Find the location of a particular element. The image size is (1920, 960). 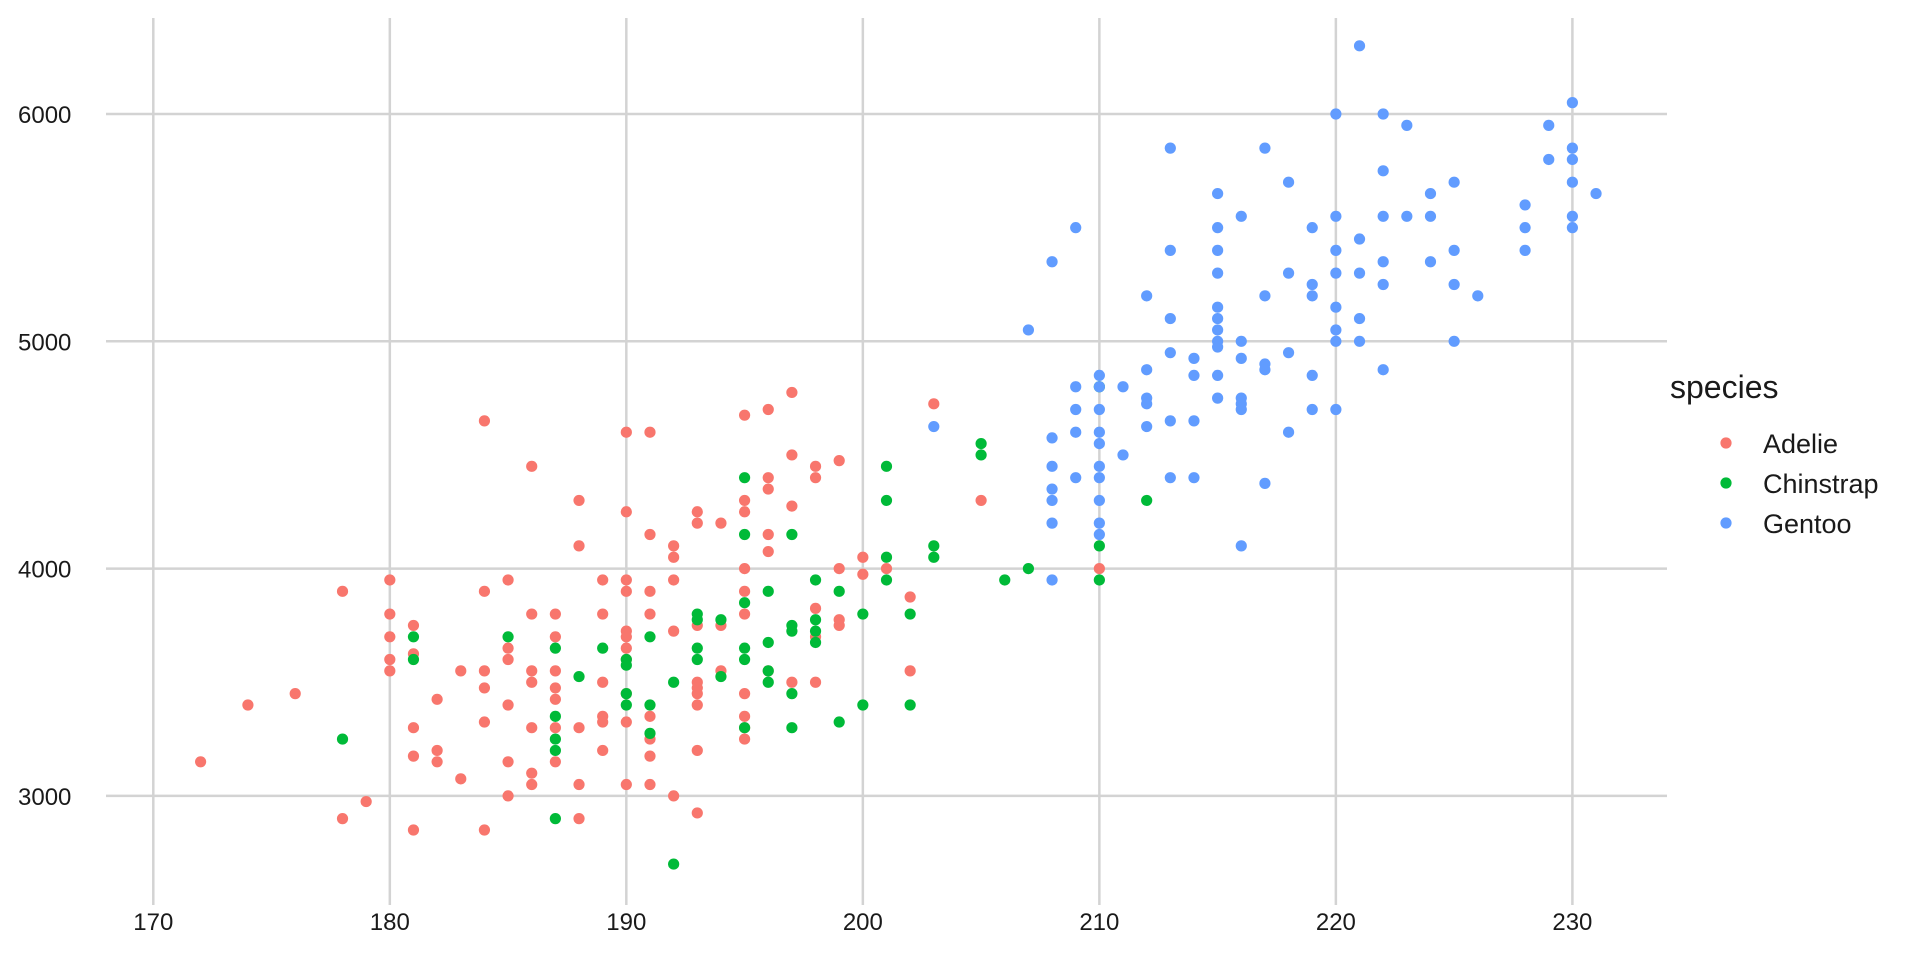

x-tick-label: 190 is located at coordinates (626, 922).